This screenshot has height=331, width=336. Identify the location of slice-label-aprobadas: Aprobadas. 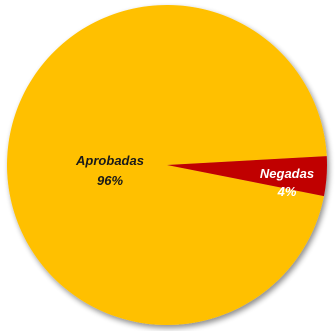
(109, 160).